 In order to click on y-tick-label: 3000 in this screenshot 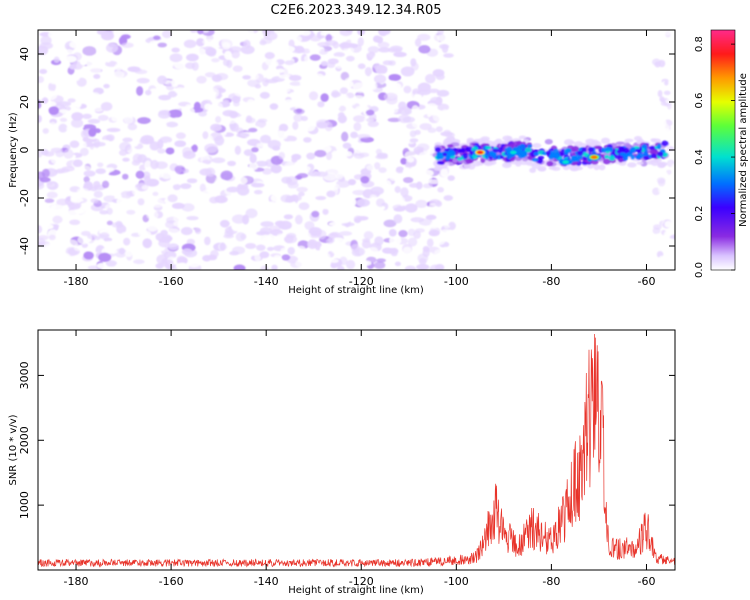, I will do `click(24, 375)`.